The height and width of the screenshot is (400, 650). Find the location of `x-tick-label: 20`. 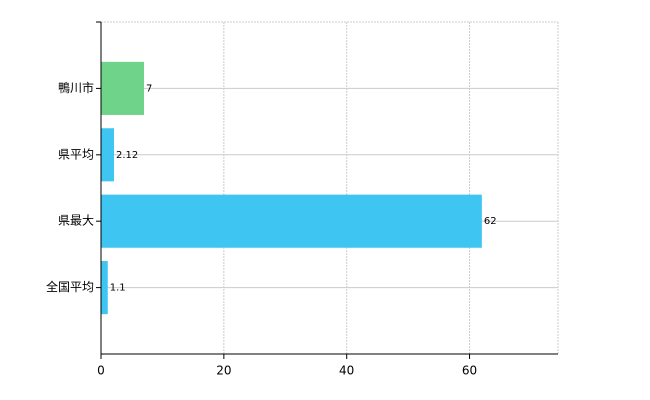

x-tick-label: 20 is located at coordinates (223, 371).